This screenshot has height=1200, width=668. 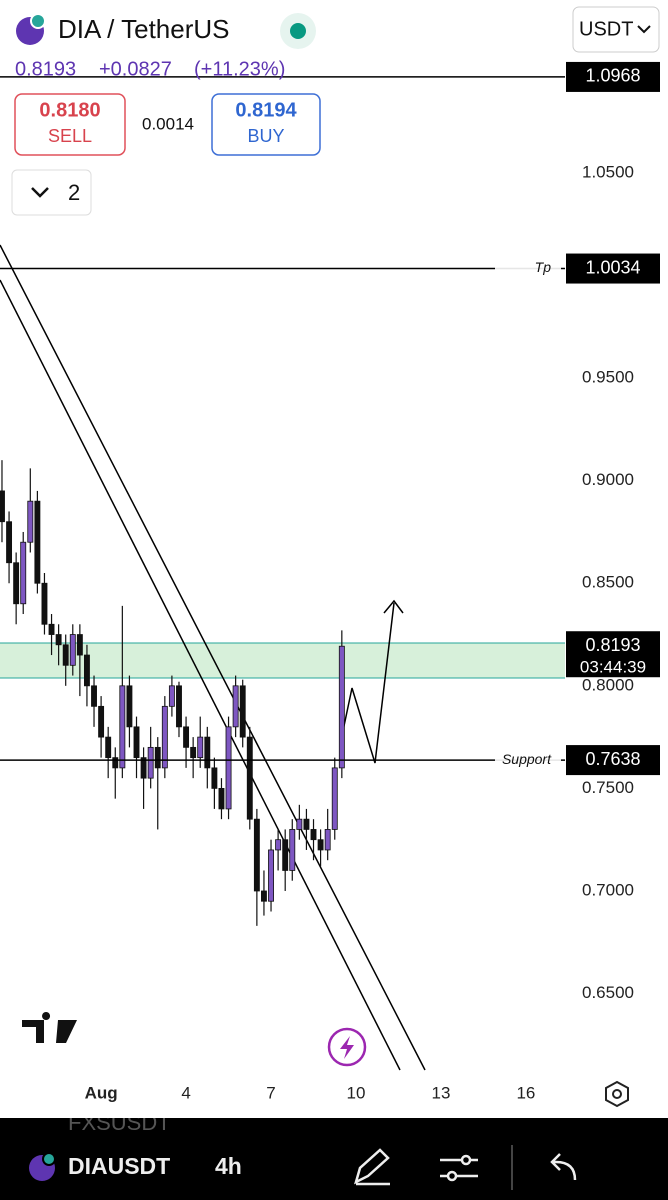 I want to click on currency-button, so click(x=616, y=29).